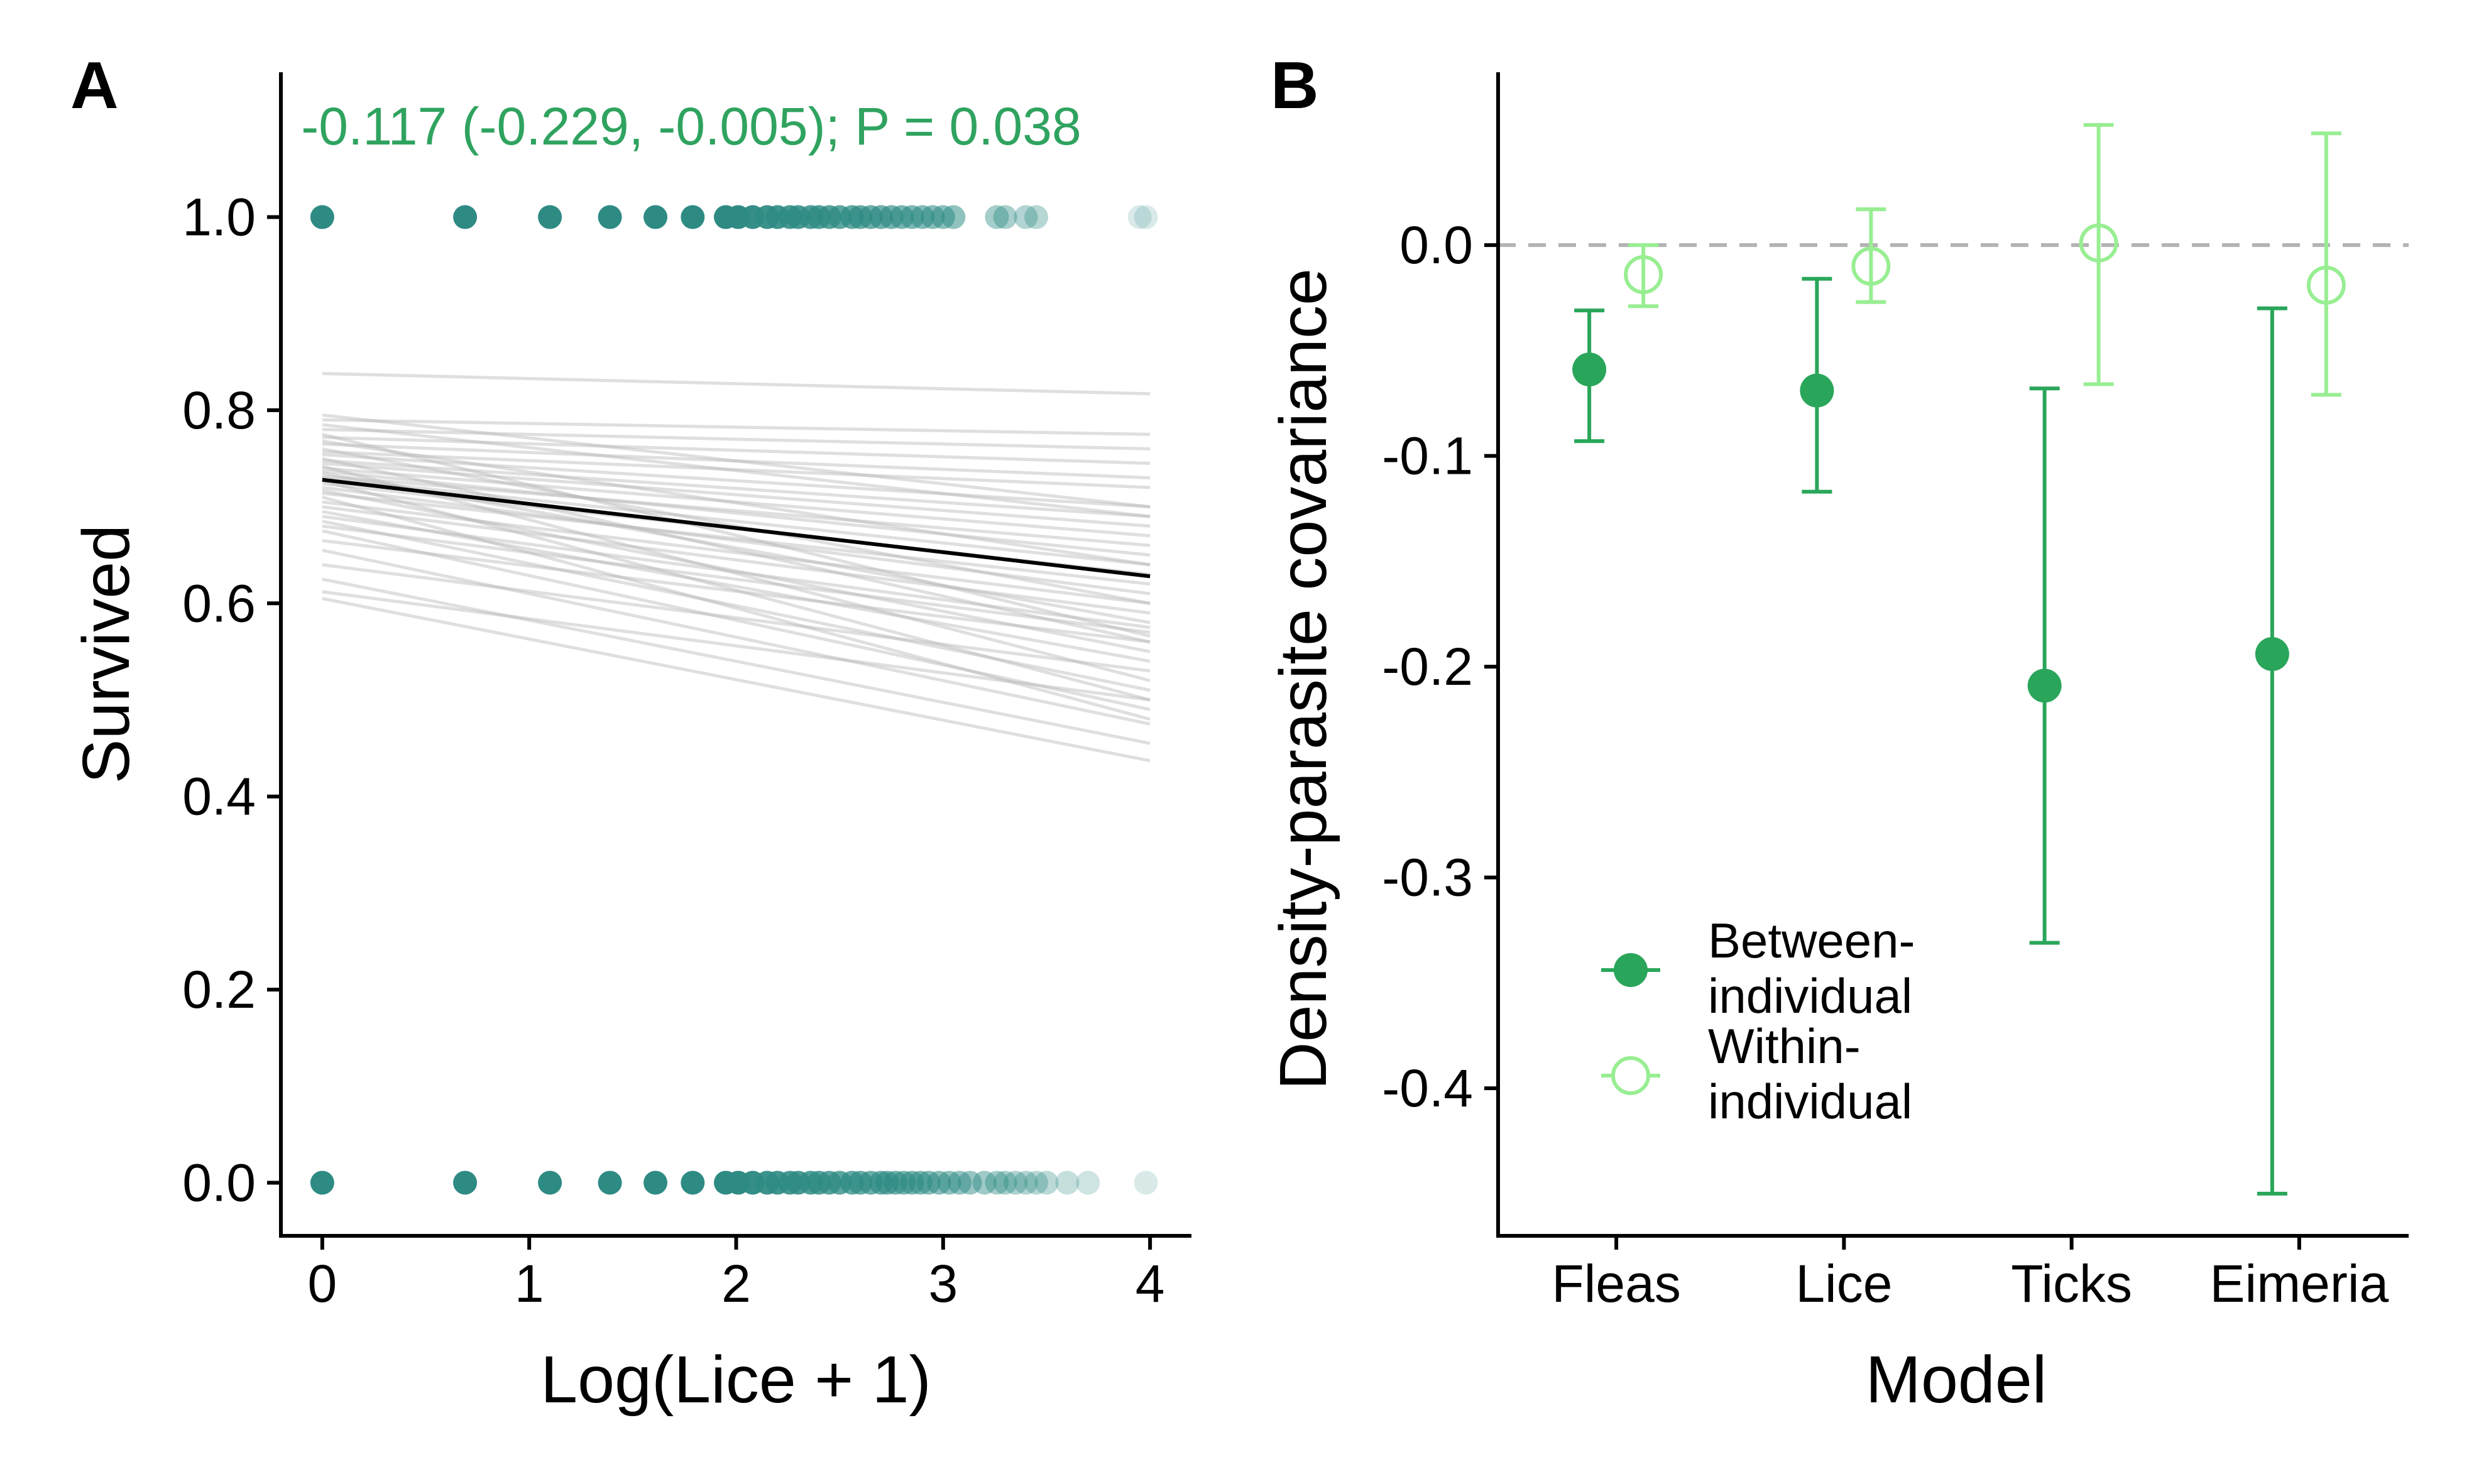 This screenshot has height=1484, width=2474. I want to click on x-tick-label: Ticks, so click(2071, 1283).